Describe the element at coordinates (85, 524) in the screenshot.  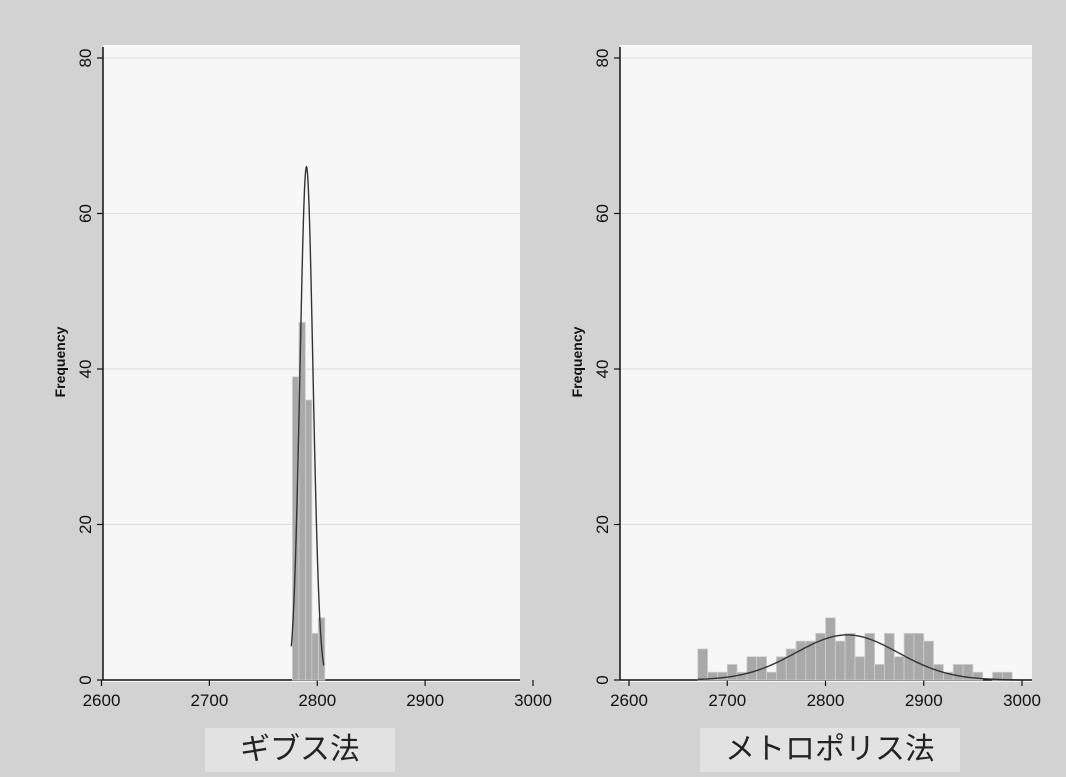
I see `panel-1-y-tick-label: 20` at that location.